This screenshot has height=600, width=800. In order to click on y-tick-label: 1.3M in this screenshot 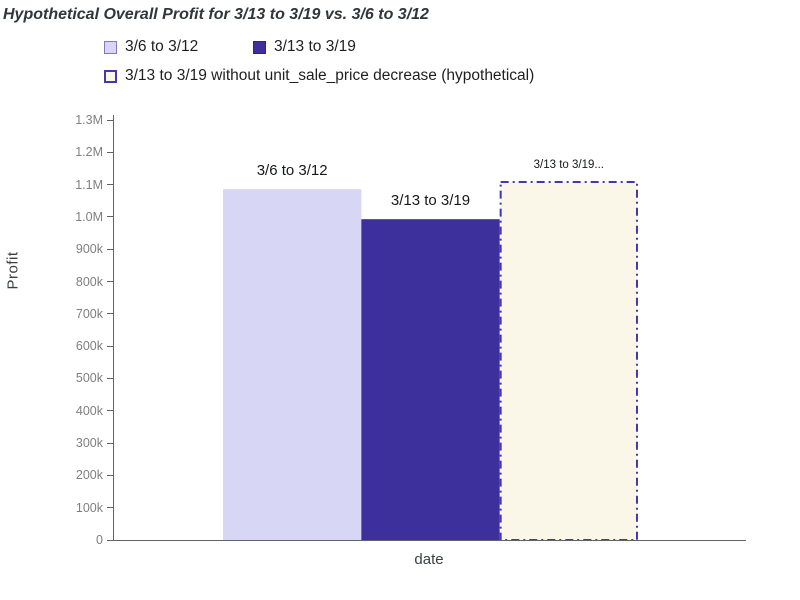, I will do `click(89, 120)`.